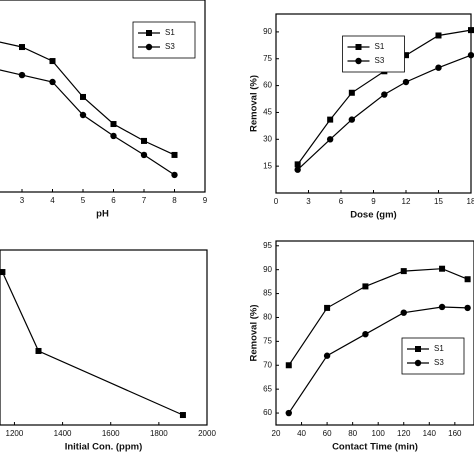 This screenshot has width=474, height=474. What do you see at coordinates (83, 200) in the screenshot?
I see `x-tick-label: 5` at bounding box center [83, 200].